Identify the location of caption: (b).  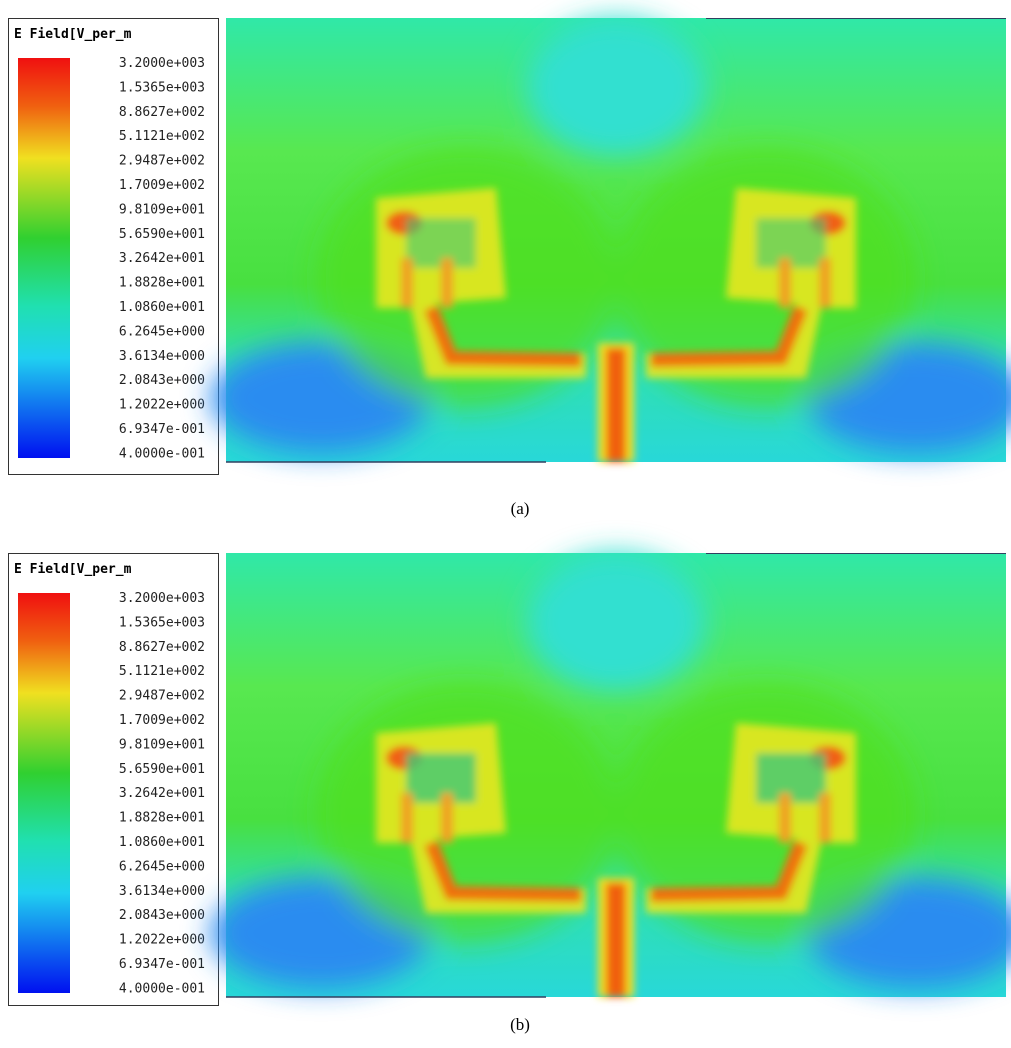
(520, 1024).